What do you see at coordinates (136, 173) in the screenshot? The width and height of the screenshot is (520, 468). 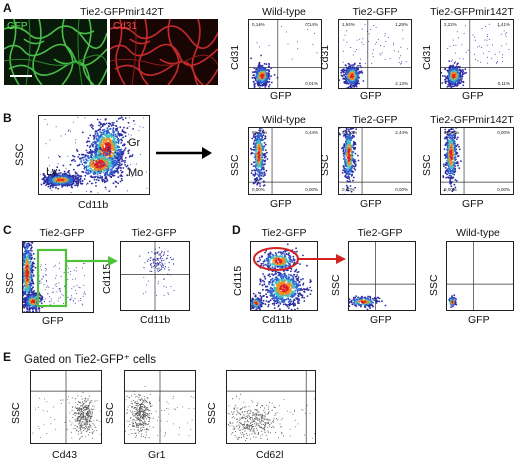 I see `gate-label-mo: Mo` at bounding box center [136, 173].